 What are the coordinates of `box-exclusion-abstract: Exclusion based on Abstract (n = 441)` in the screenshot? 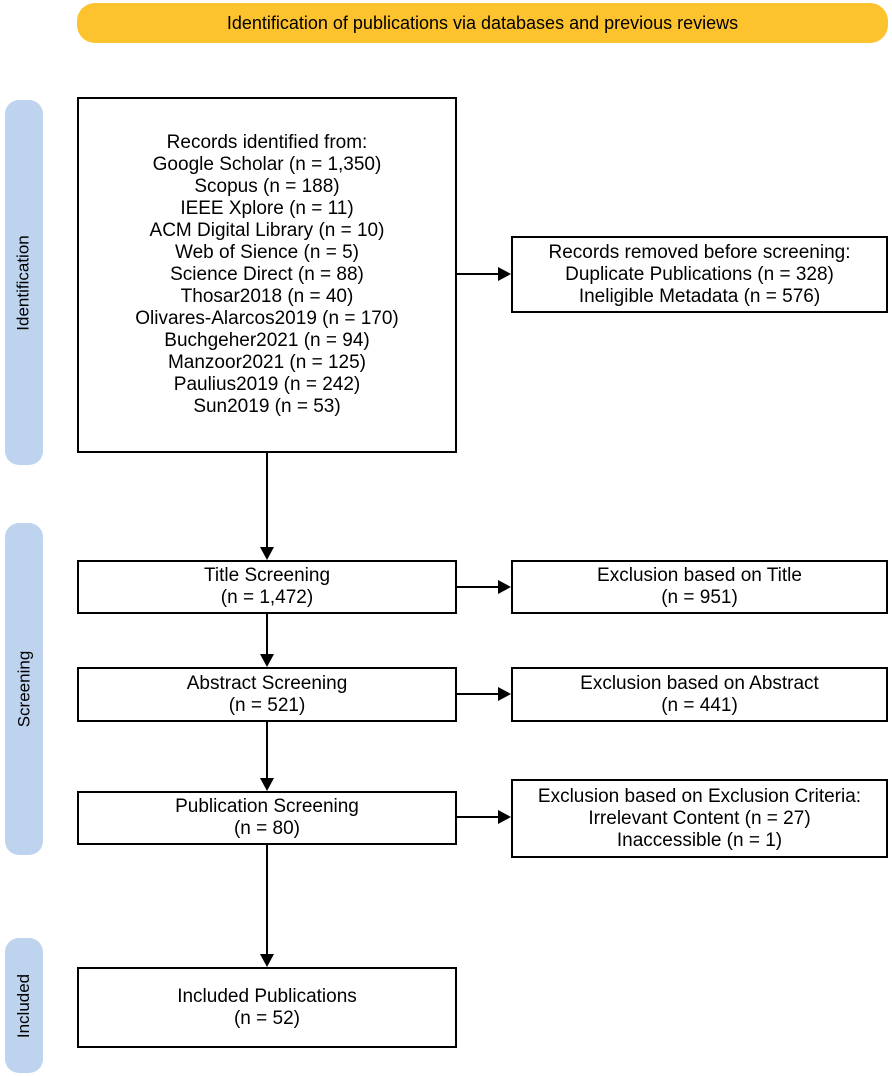 It's located at (699, 694).